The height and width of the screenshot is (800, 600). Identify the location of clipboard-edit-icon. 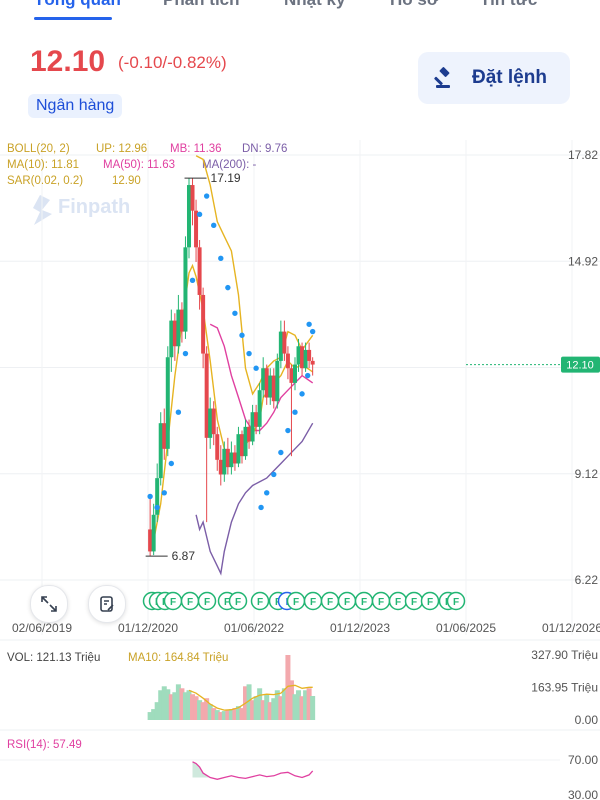
(107, 604).